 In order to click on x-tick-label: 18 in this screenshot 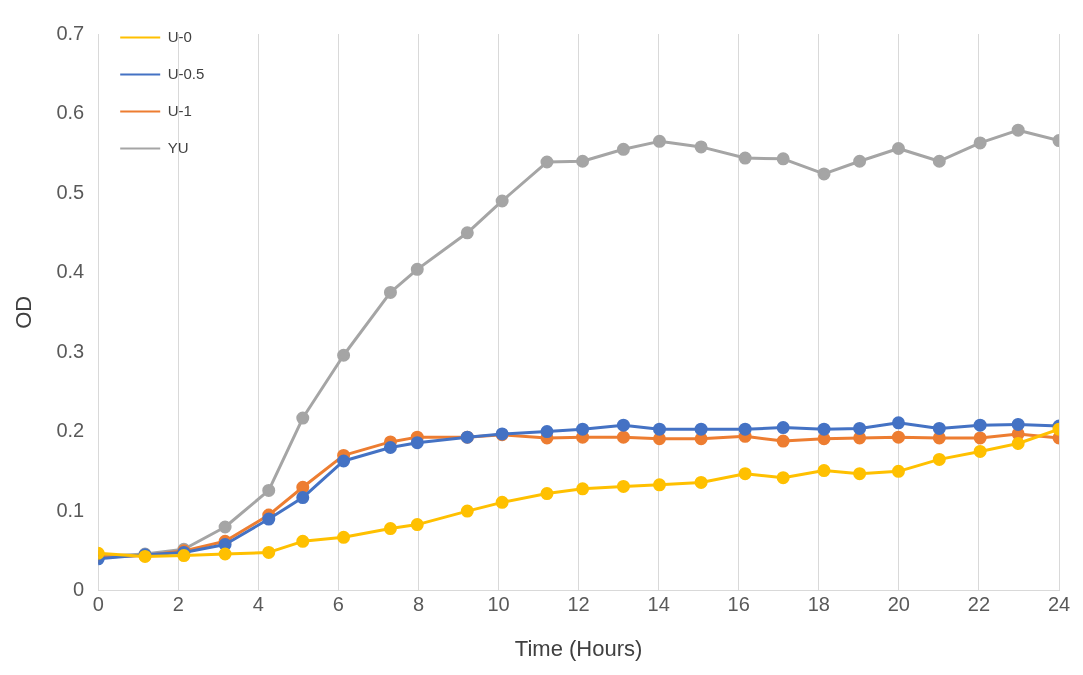, I will do `click(818, 604)`.